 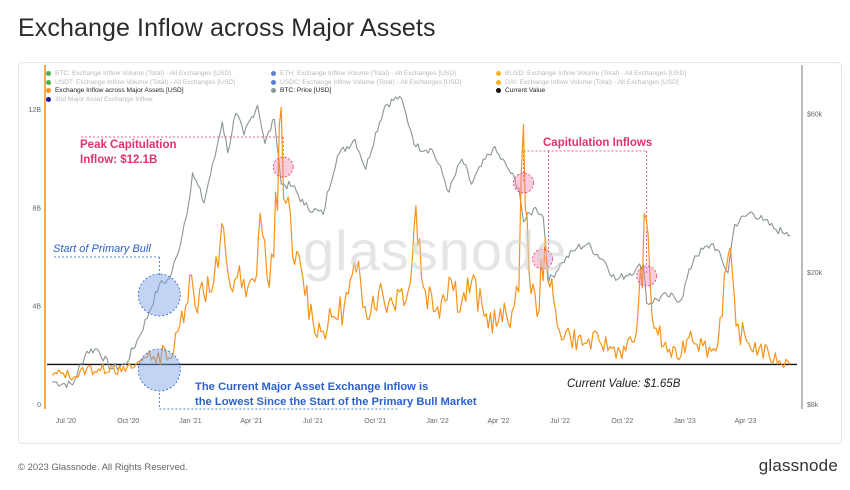 I want to click on x-tick-label: Apr '23, so click(x=746, y=421).